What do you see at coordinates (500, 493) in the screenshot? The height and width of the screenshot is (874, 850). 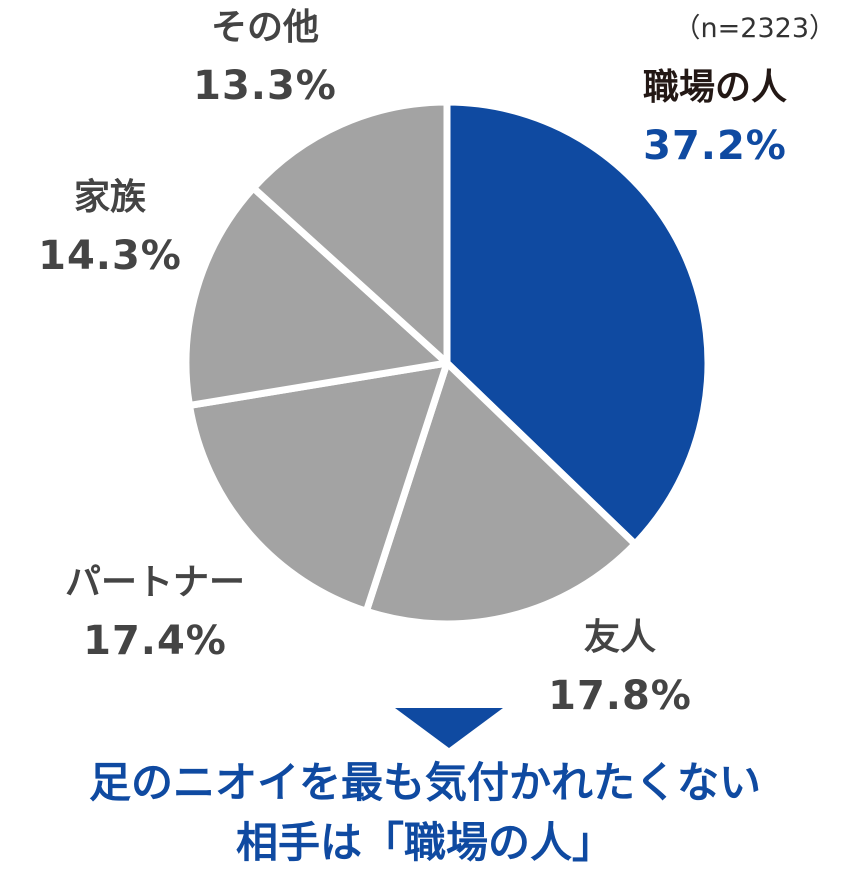 I see `pie-slice-friend` at bounding box center [500, 493].